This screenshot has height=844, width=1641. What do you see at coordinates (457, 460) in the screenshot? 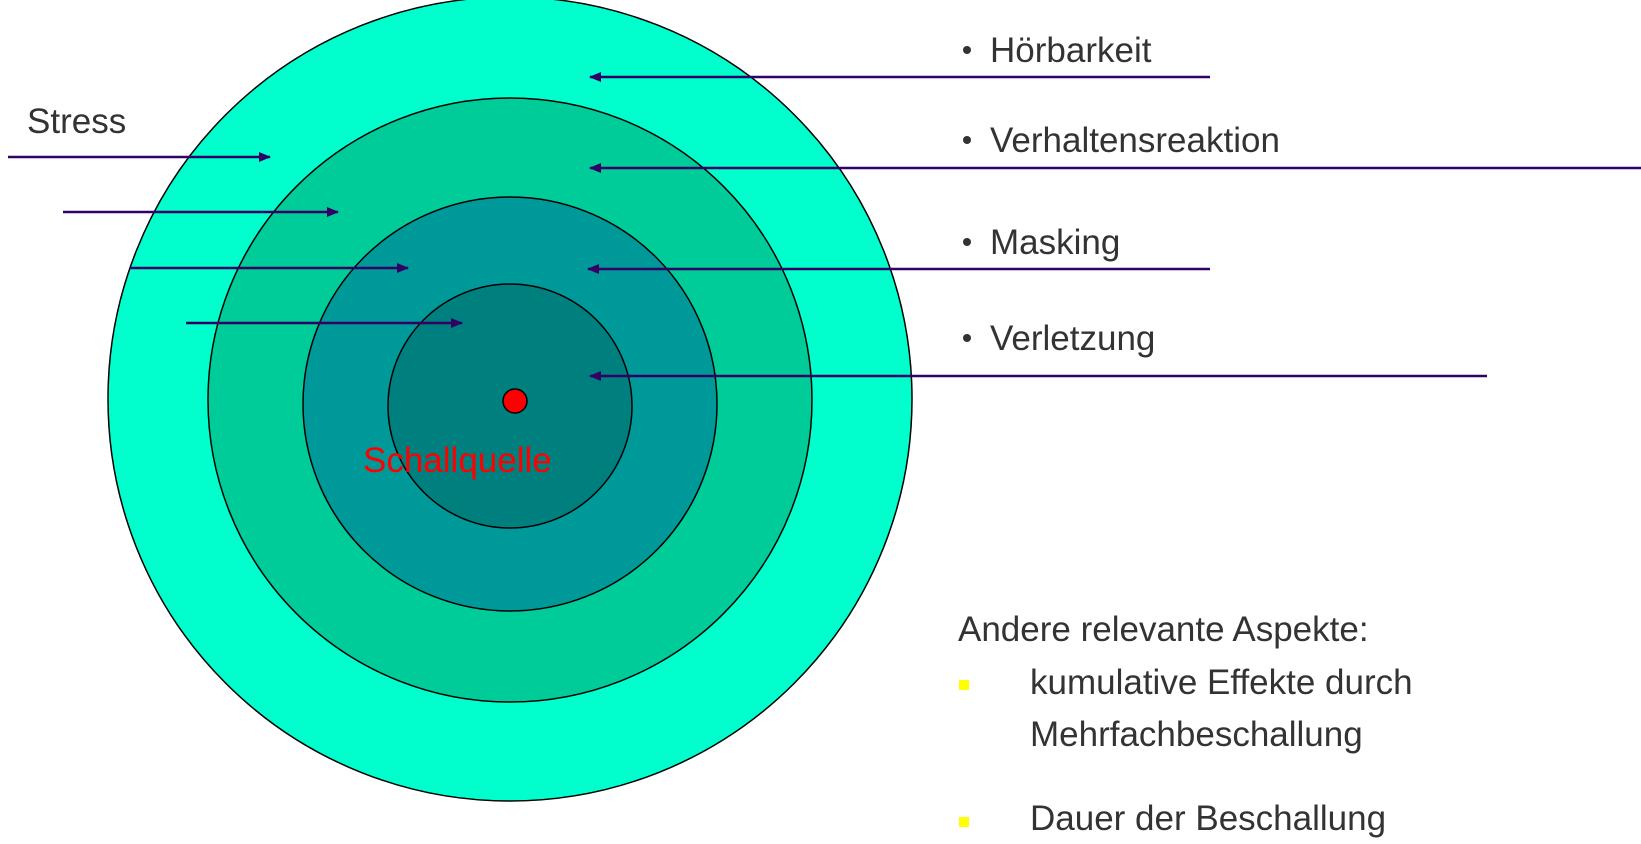
I see `source-label: Schallquelle` at bounding box center [457, 460].